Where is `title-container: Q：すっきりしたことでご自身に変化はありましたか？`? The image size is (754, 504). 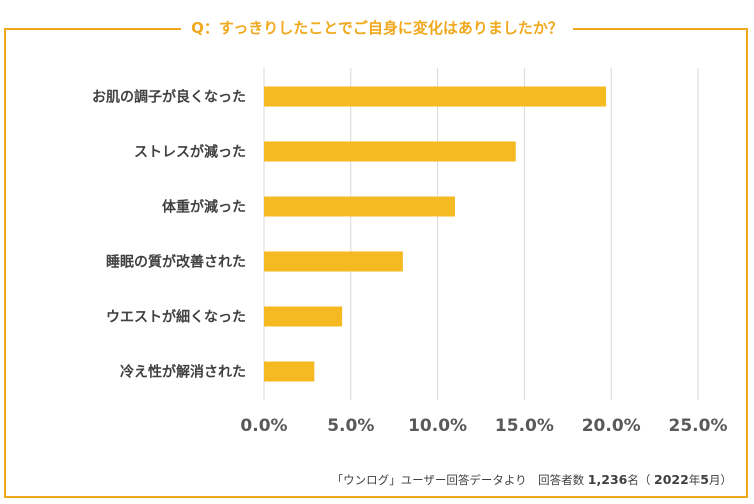
title-container: Q：すっきりしたことでご自身に変化はありましたか？ is located at coordinates (377, 28).